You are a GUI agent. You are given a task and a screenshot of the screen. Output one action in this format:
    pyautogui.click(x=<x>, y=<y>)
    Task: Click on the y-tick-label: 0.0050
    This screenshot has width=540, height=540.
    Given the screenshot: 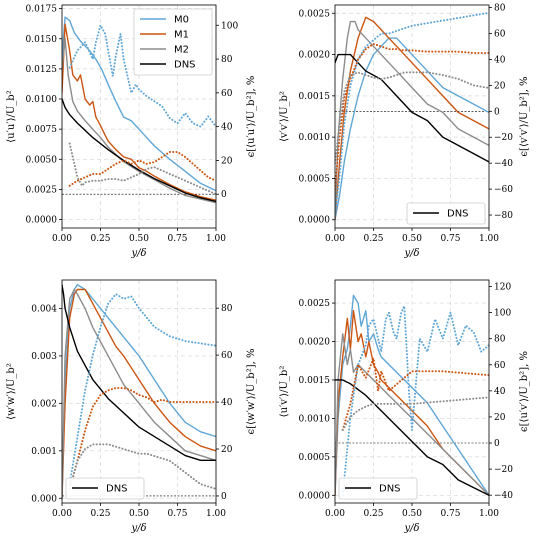 What is the action you would take?
    pyautogui.click(x=42, y=160)
    